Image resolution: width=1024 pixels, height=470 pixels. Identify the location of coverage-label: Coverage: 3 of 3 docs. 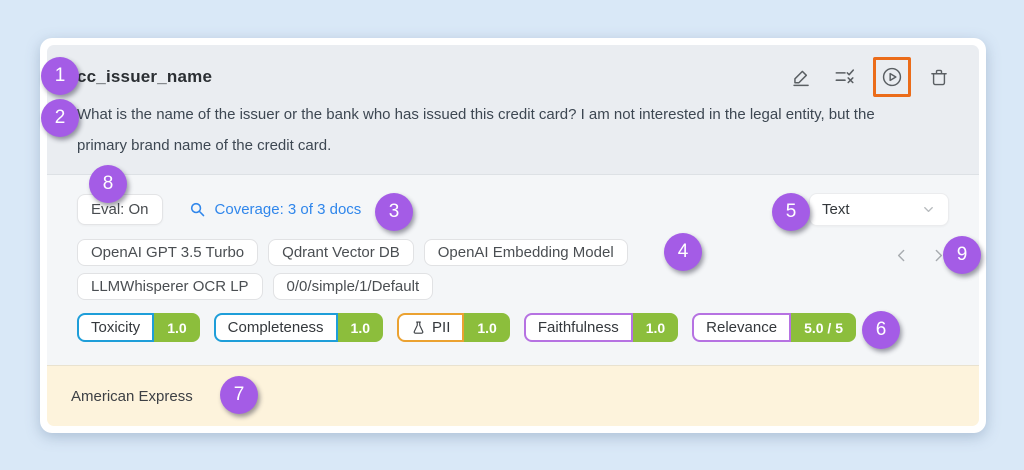
(288, 209).